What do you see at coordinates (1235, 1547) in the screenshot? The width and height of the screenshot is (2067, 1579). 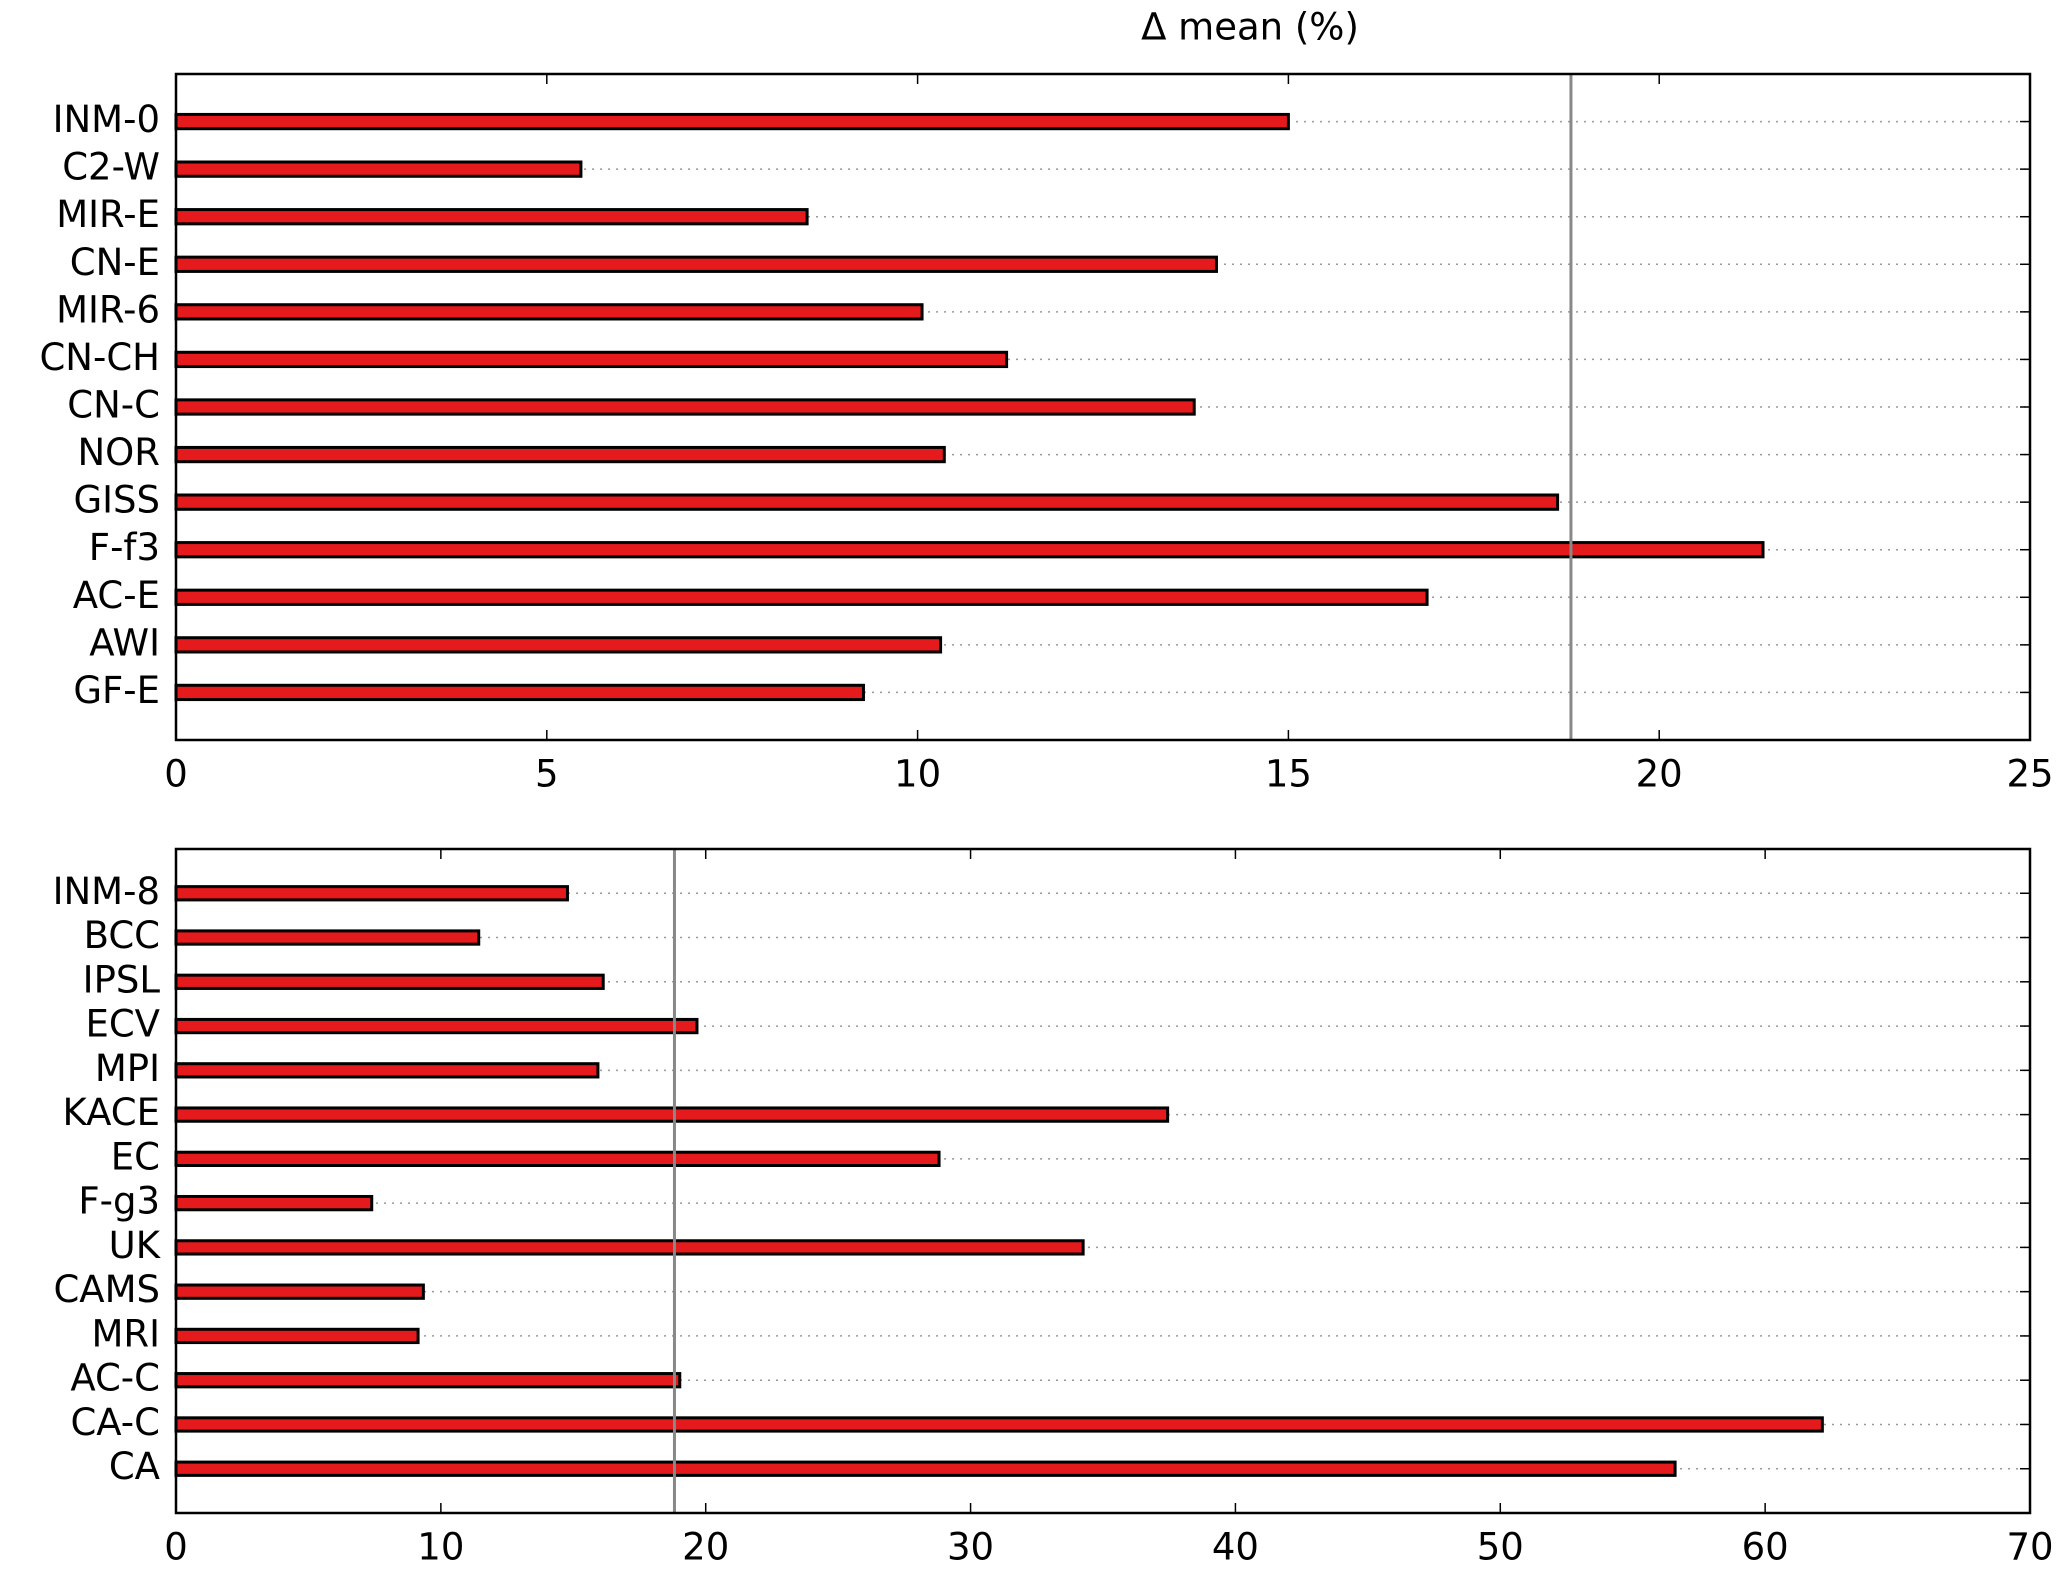 I see `x-tick-label: 40` at bounding box center [1235, 1547].